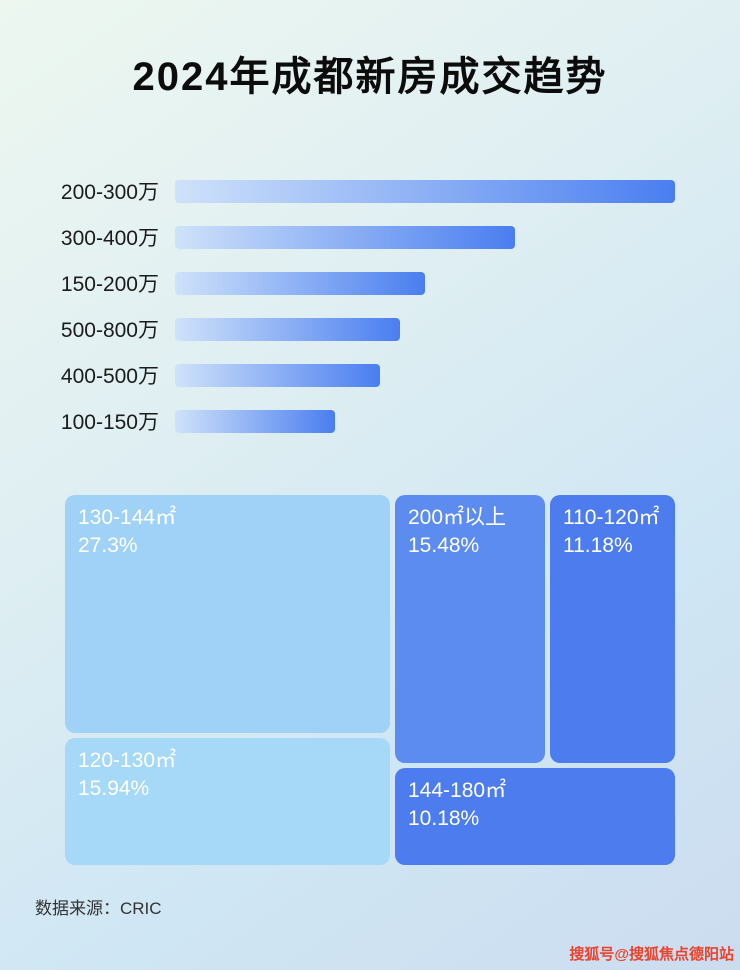  I want to click on bar-label: 500-800万, so click(109, 330).